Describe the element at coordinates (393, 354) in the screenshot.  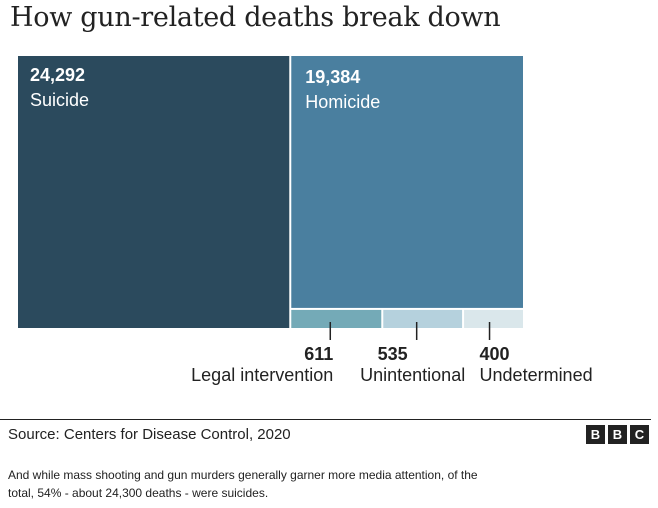
I see `data-label-unintentional-value: 535` at that location.